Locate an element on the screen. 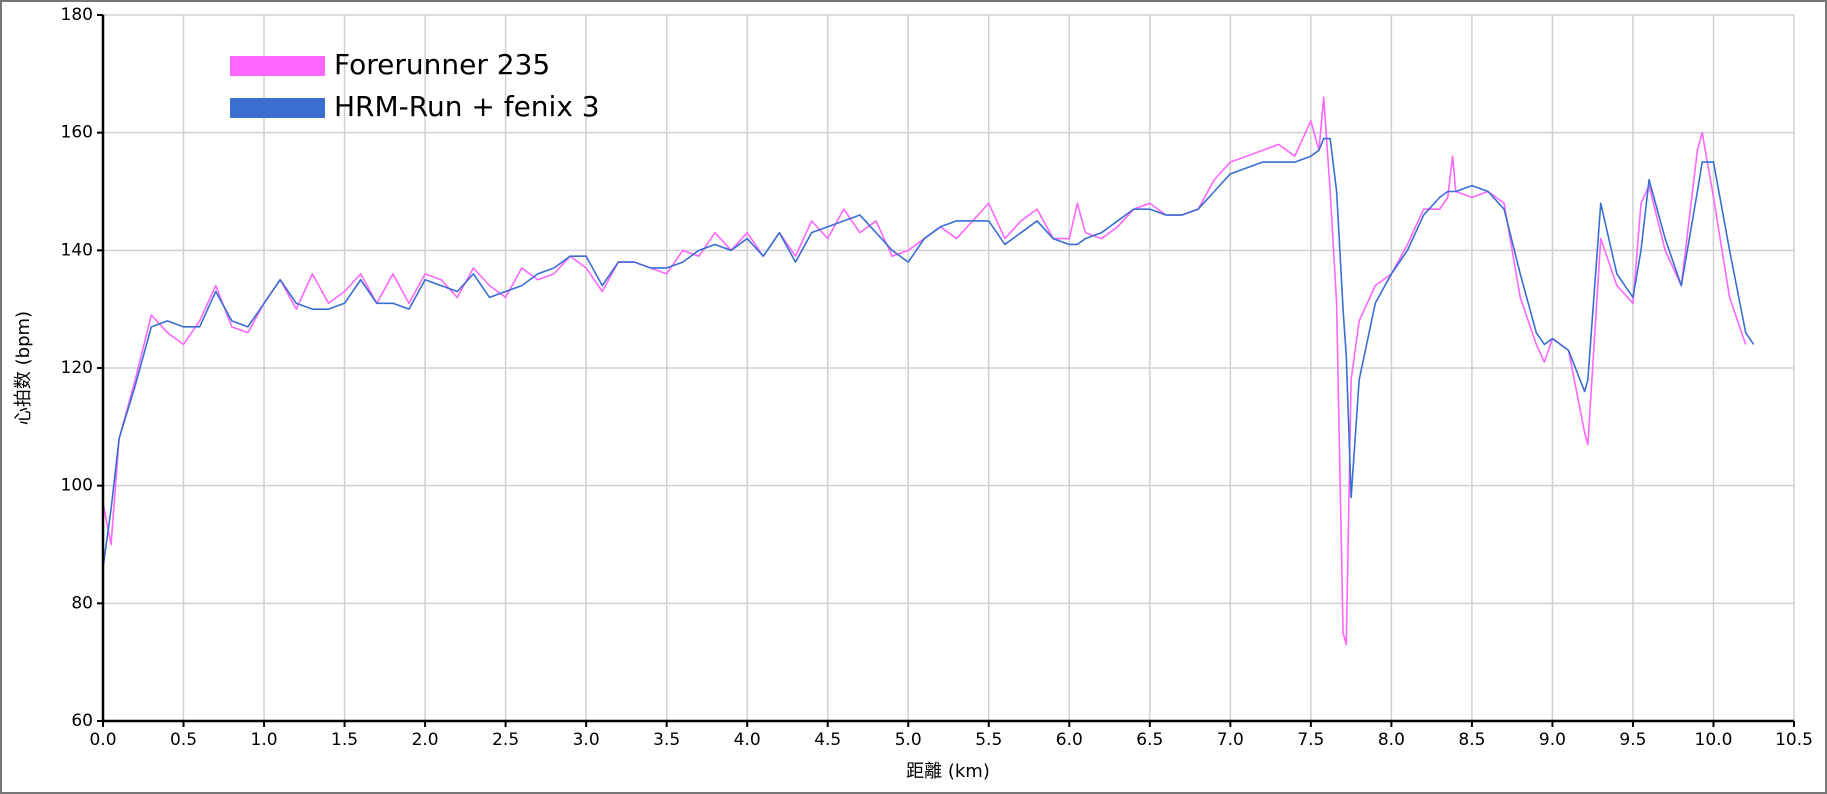 The image size is (1827, 794). y-tick-label: 100 is located at coordinates (77, 486).